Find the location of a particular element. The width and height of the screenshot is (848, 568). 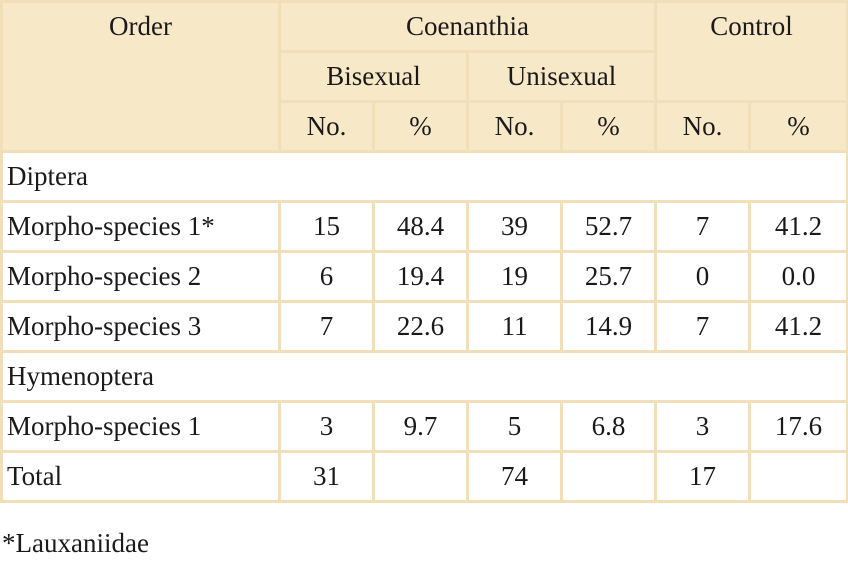

header-bisexual-no: No. is located at coordinates (326, 126).